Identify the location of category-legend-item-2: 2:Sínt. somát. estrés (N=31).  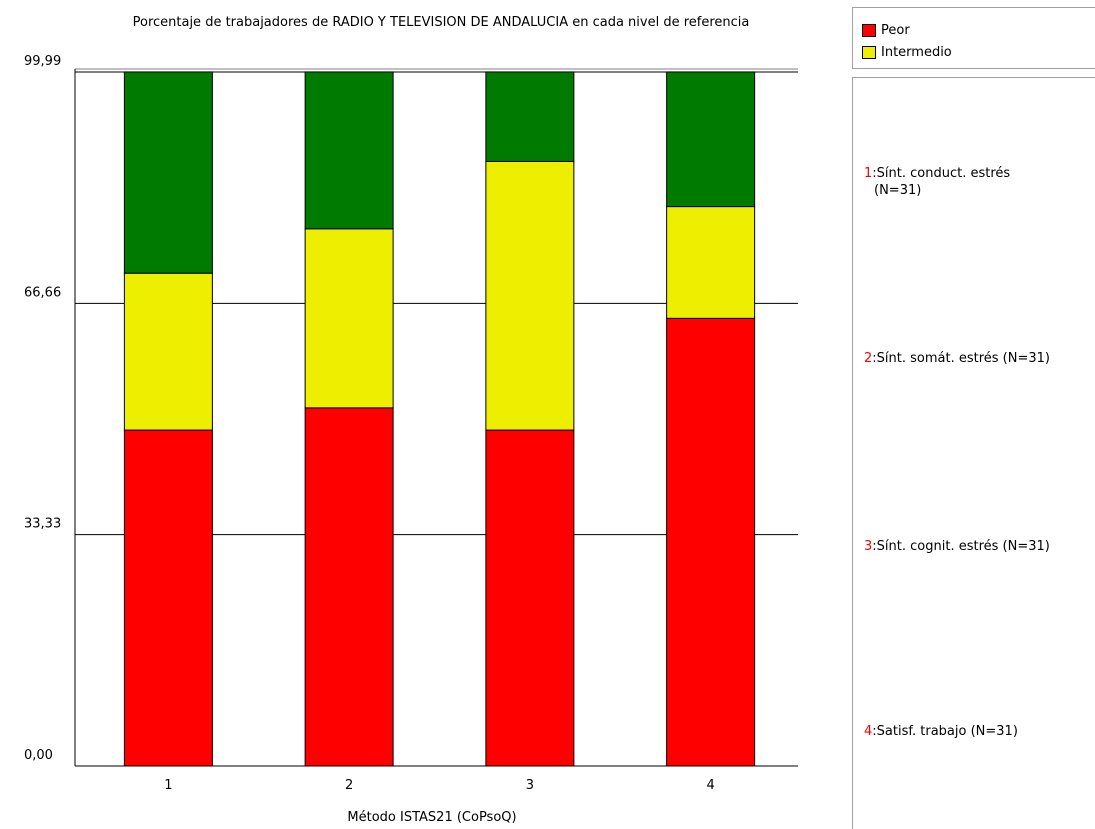
(957, 358).